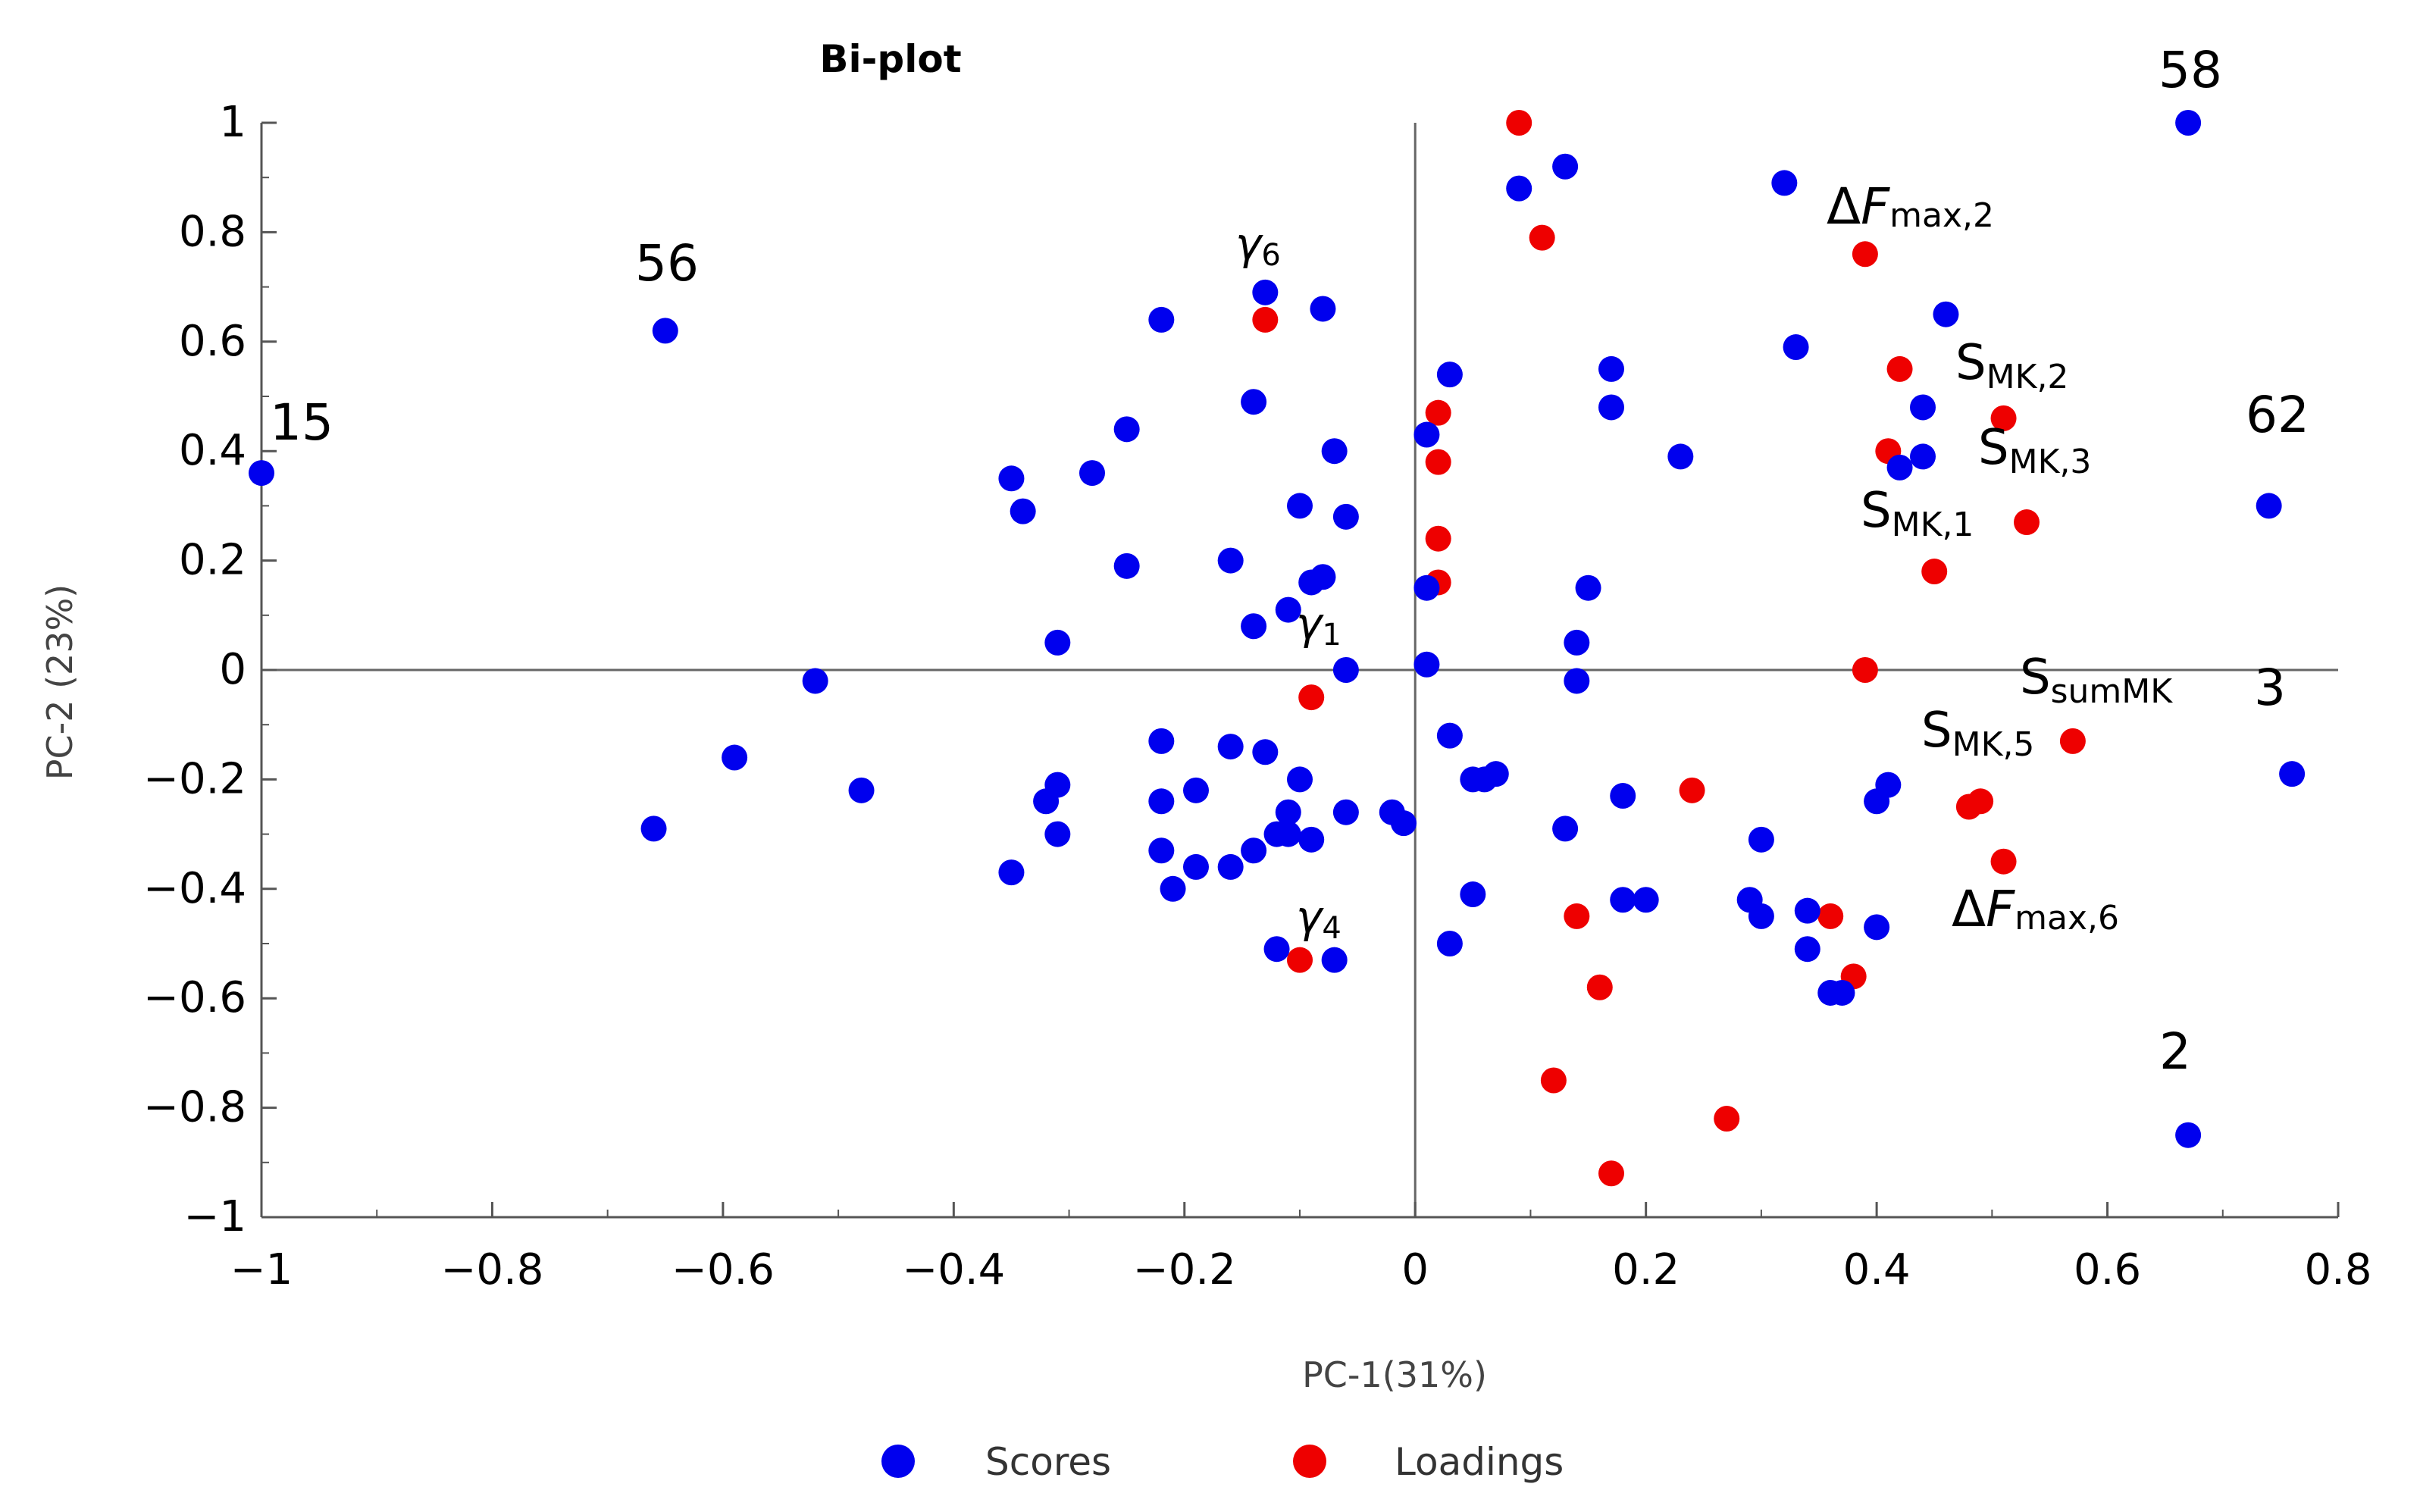 The width and height of the screenshot is (2420, 1512). What do you see at coordinates (1993, 448) in the screenshot?
I see `loading-label-smk3-main: S` at bounding box center [1993, 448].